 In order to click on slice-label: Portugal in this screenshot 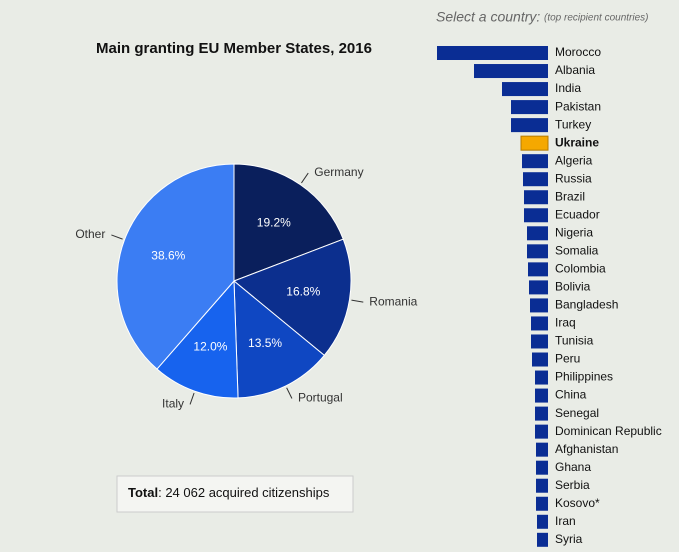, I will do `click(320, 398)`.